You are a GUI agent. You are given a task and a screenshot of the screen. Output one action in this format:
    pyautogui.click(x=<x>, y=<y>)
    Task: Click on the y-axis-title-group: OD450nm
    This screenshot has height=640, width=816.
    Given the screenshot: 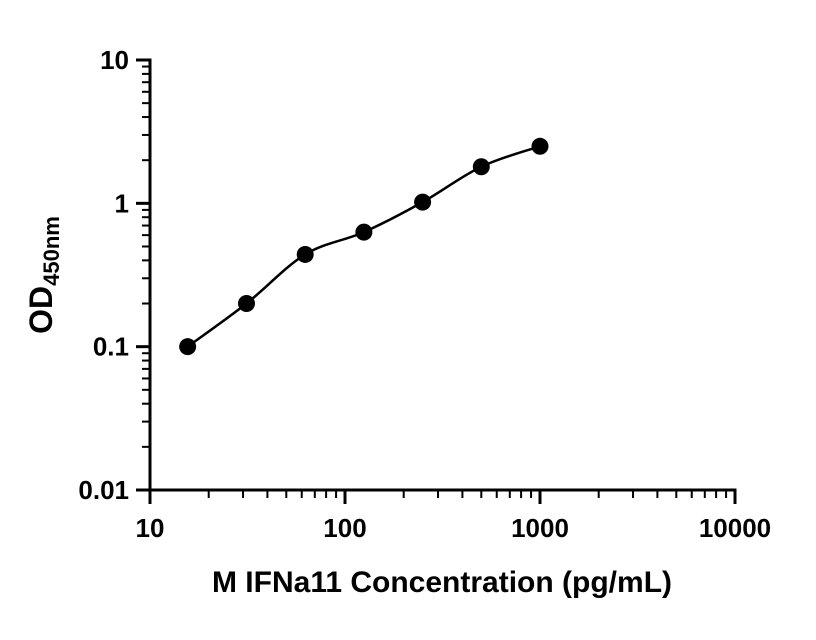 What is the action you would take?
    pyautogui.click(x=43, y=275)
    